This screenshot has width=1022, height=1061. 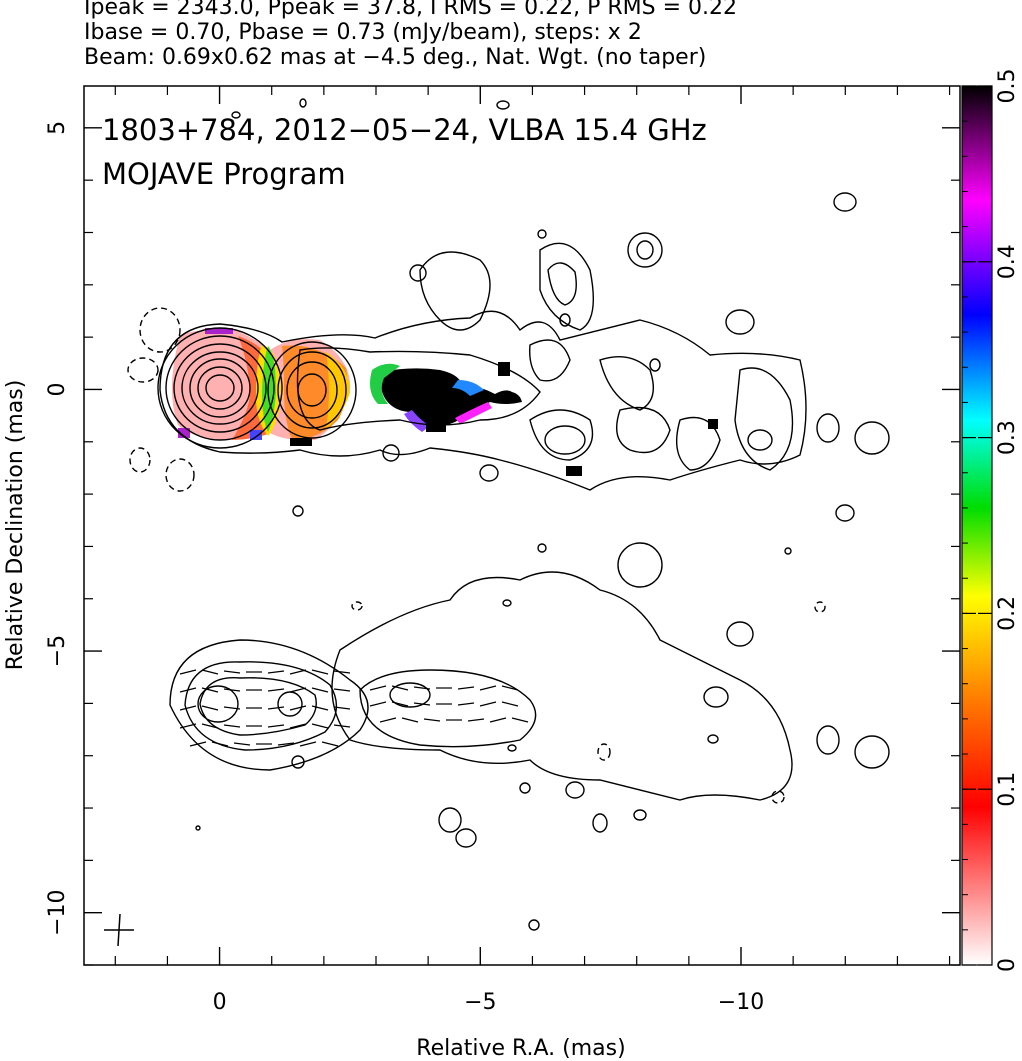 I want to click on colorbar-ticks: 0 0.1 0.2 0.3 0.4 0.5, so click(x=991, y=520).